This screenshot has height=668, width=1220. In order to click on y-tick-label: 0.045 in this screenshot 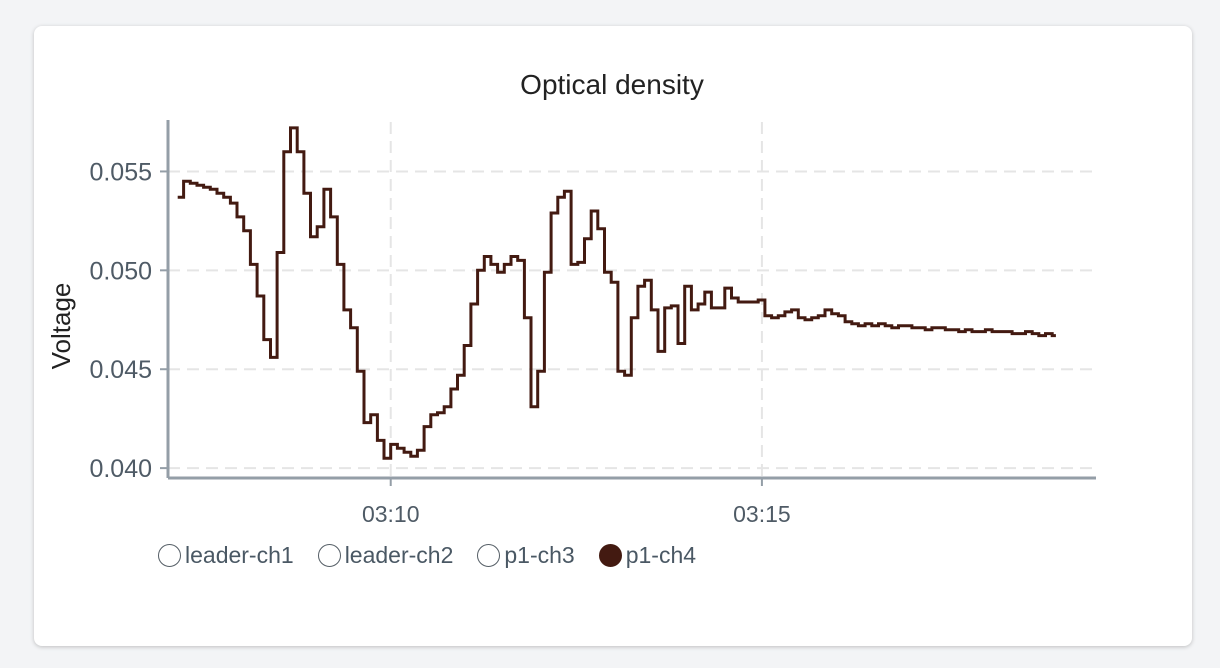, I will do `click(120, 370)`.